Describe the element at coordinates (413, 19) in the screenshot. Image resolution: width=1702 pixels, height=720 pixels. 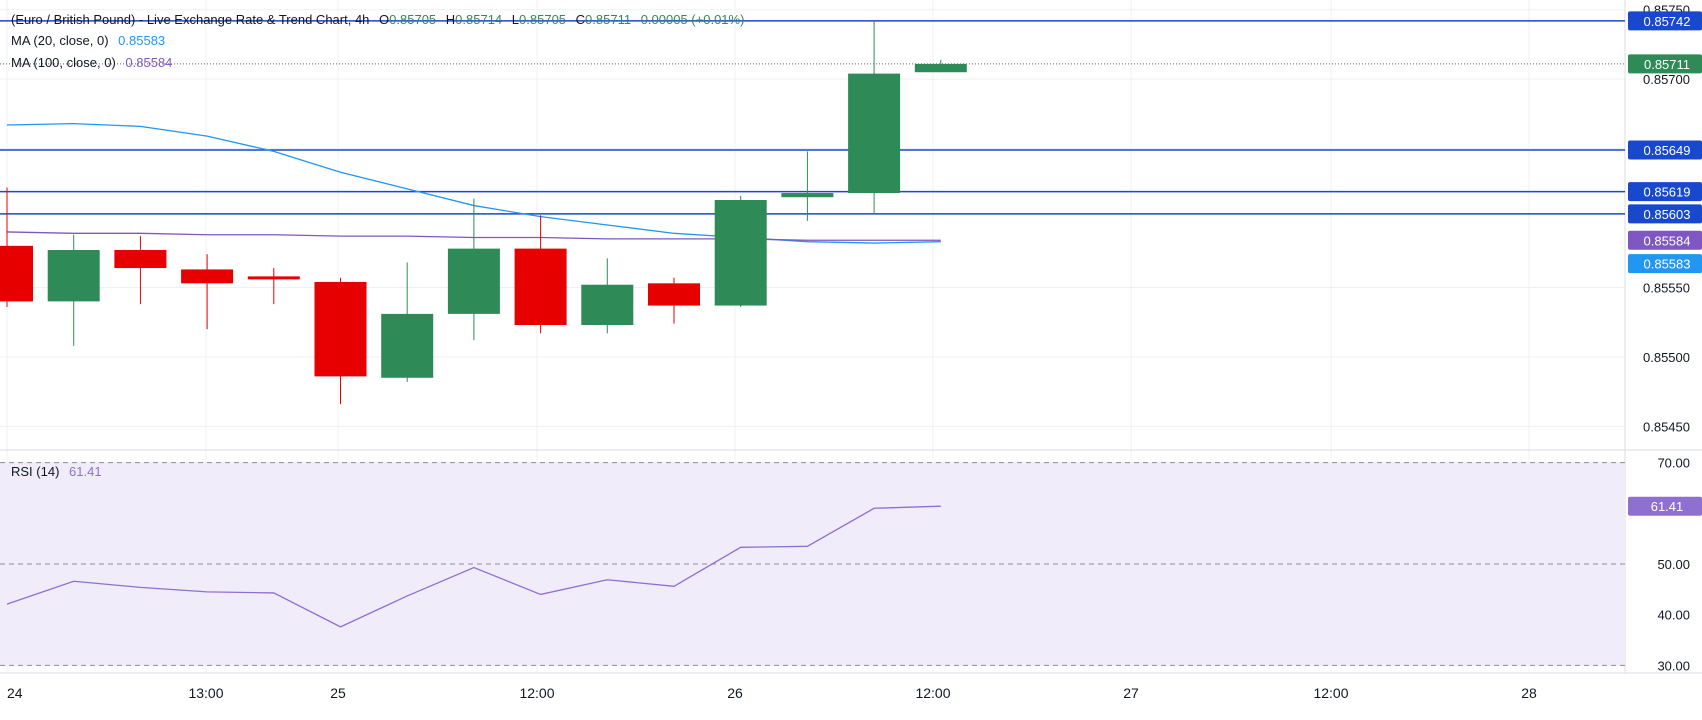
I see `open-value: 0.85705` at that location.